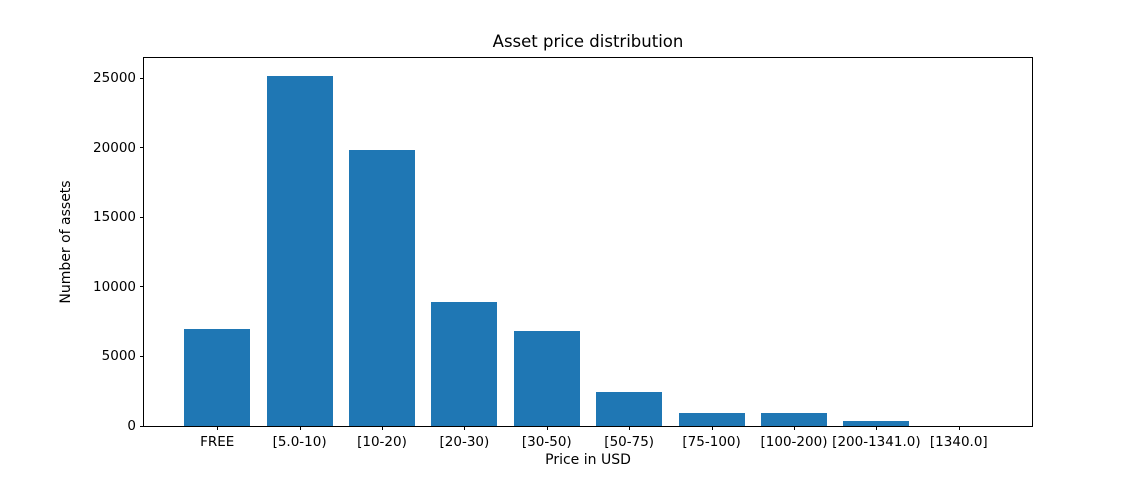 This screenshot has height=480, width=1147. What do you see at coordinates (464, 364) in the screenshot?
I see `bar-[20-30)` at bounding box center [464, 364].